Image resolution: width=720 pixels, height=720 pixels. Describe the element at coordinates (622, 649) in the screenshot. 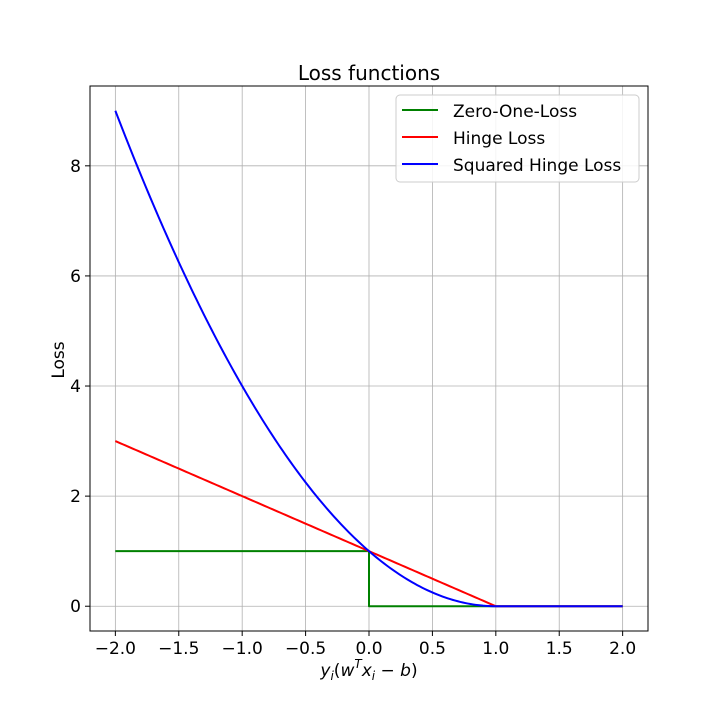

I see `x-tick-label: 2.0` at that location.